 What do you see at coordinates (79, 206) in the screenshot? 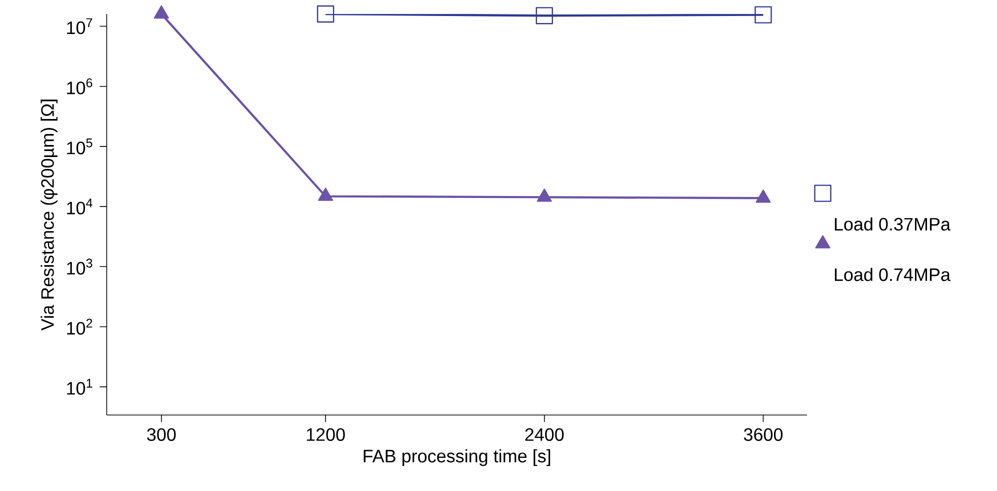
I see `y-tick-label: 10$^{4}$` at bounding box center [79, 206].